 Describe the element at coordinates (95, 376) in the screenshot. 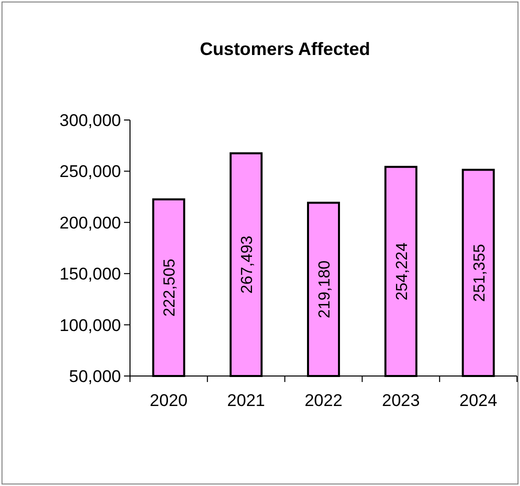

I see `y-tick-label: 50,000` at that location.